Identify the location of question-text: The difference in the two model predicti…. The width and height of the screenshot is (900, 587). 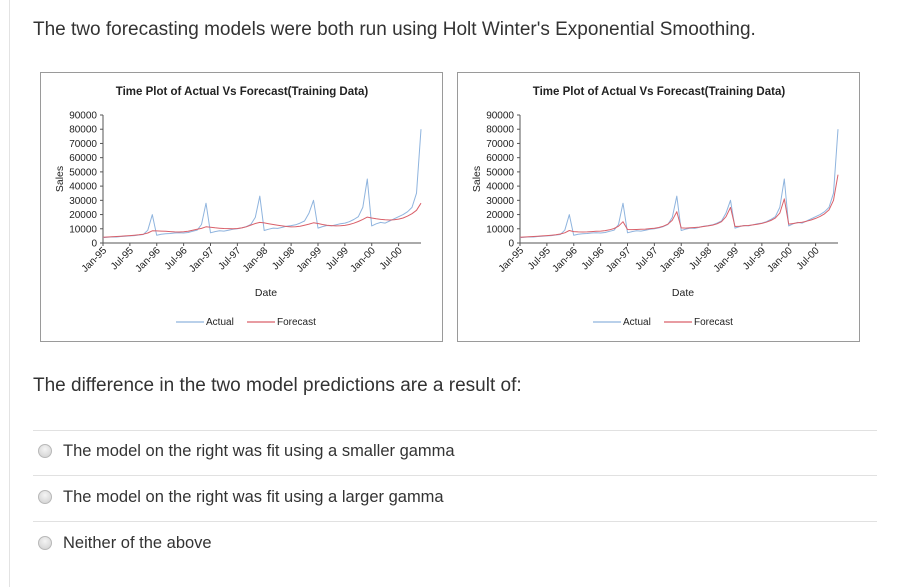
(277, 385).